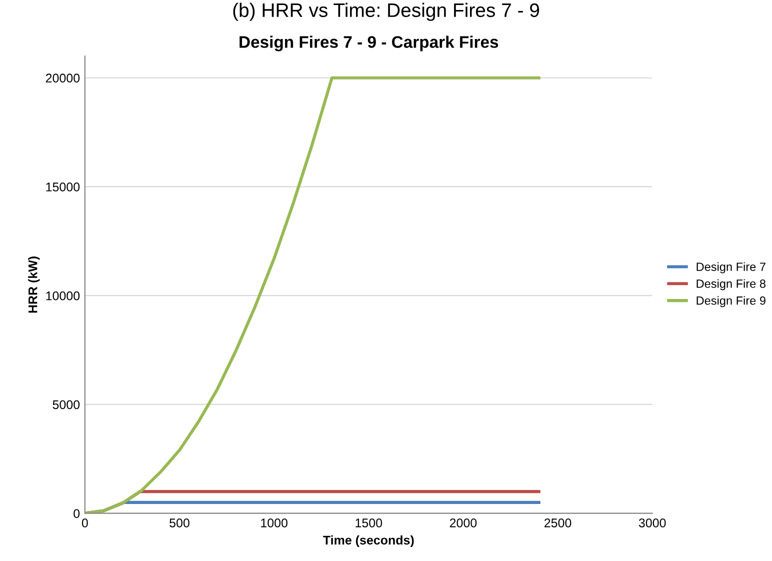 This screenshot has height=561, width=772. Describe the element at coordinates (369, 523) in the screenshot. I see `x-tick-label: 1500` at that location.